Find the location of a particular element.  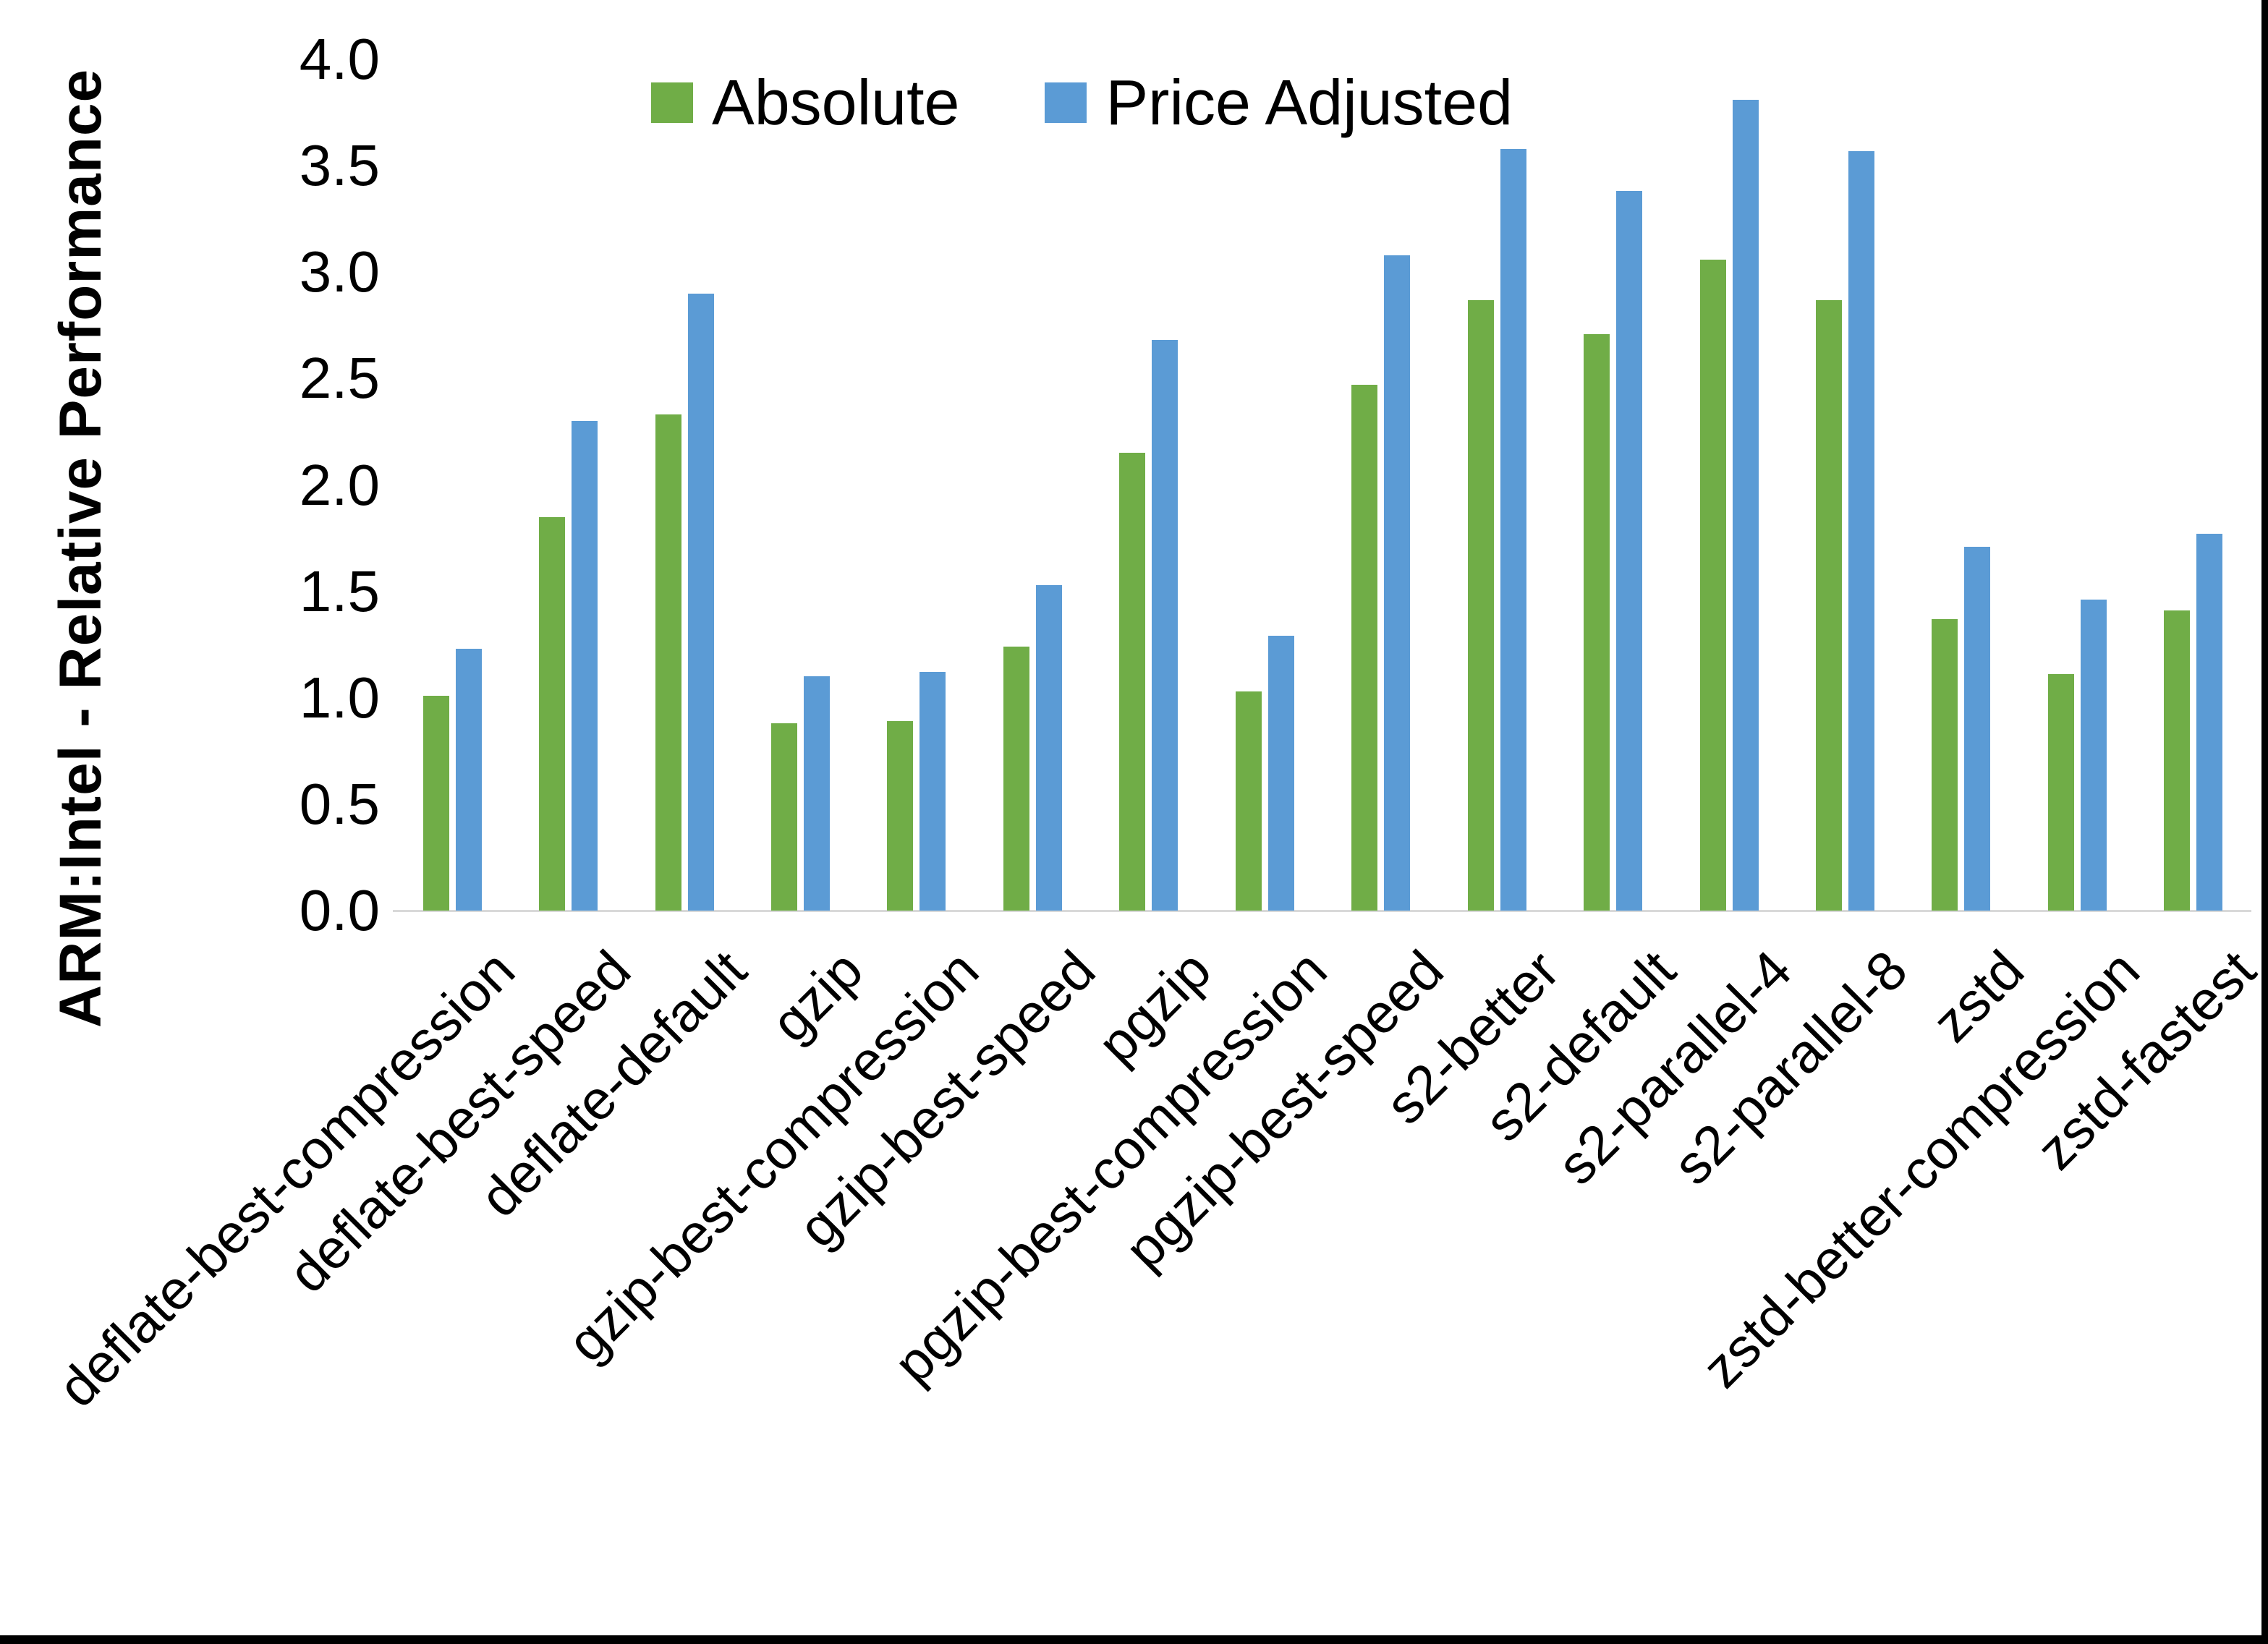

y-tick-label: 2.0 is located at coordinates (339, 484).